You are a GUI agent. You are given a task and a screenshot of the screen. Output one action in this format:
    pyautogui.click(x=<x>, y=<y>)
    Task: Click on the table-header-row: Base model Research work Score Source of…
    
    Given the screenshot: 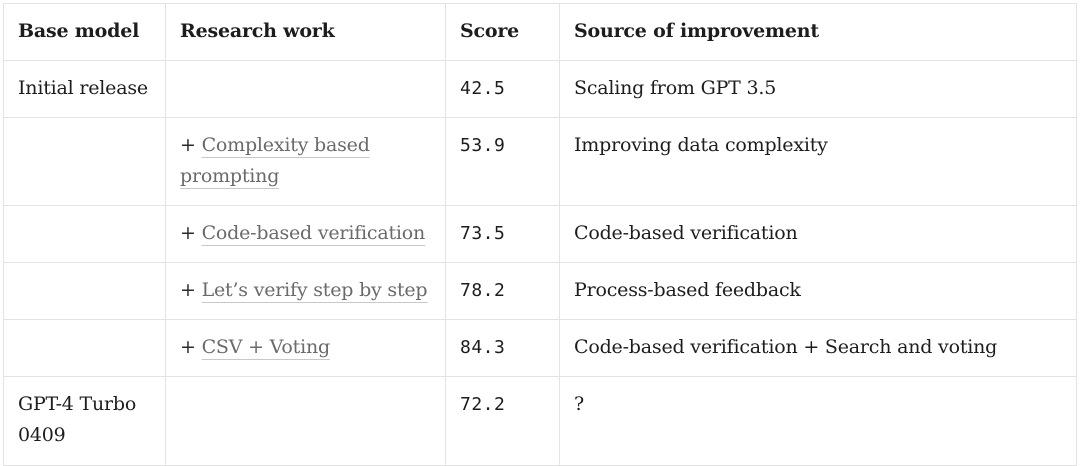 What is the action you would take?
    pyautogui.click(x=540, y=32)
    